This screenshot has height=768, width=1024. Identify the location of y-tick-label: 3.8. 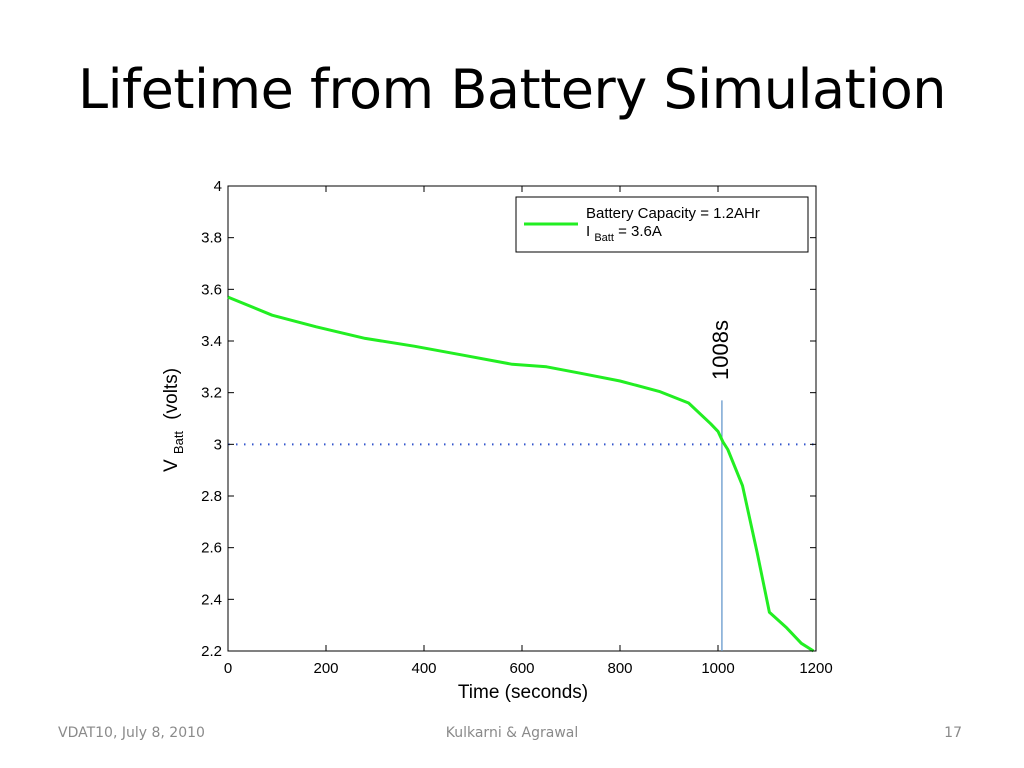
(211, 238).